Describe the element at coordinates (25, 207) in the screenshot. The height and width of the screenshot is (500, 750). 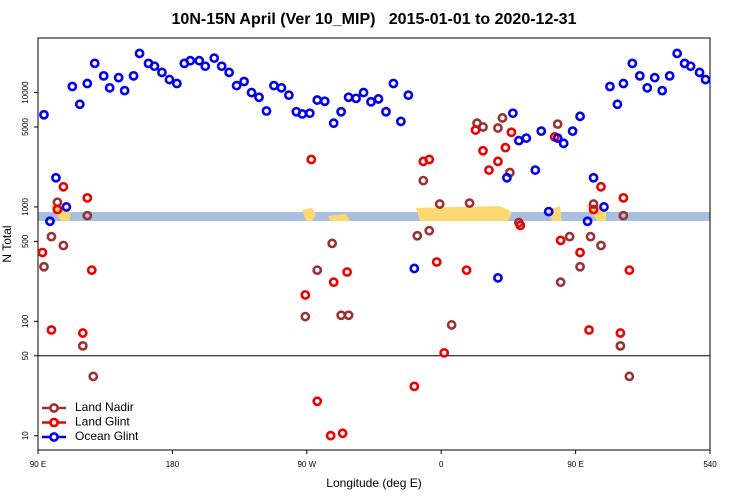
I see `y-tick-label: 1000` at that location.